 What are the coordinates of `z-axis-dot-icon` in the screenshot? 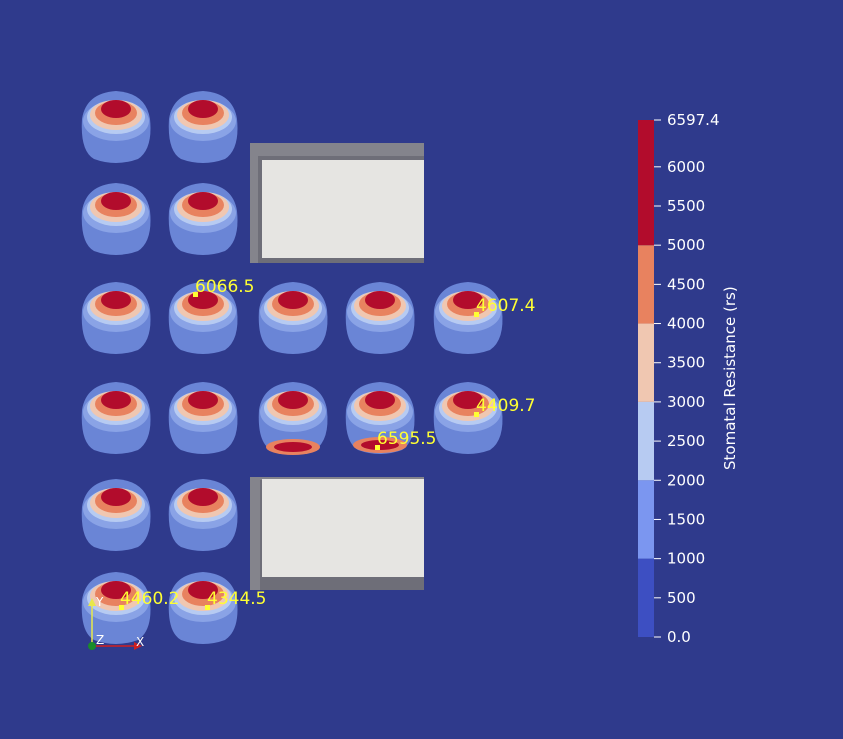 It's located at (92, 646).